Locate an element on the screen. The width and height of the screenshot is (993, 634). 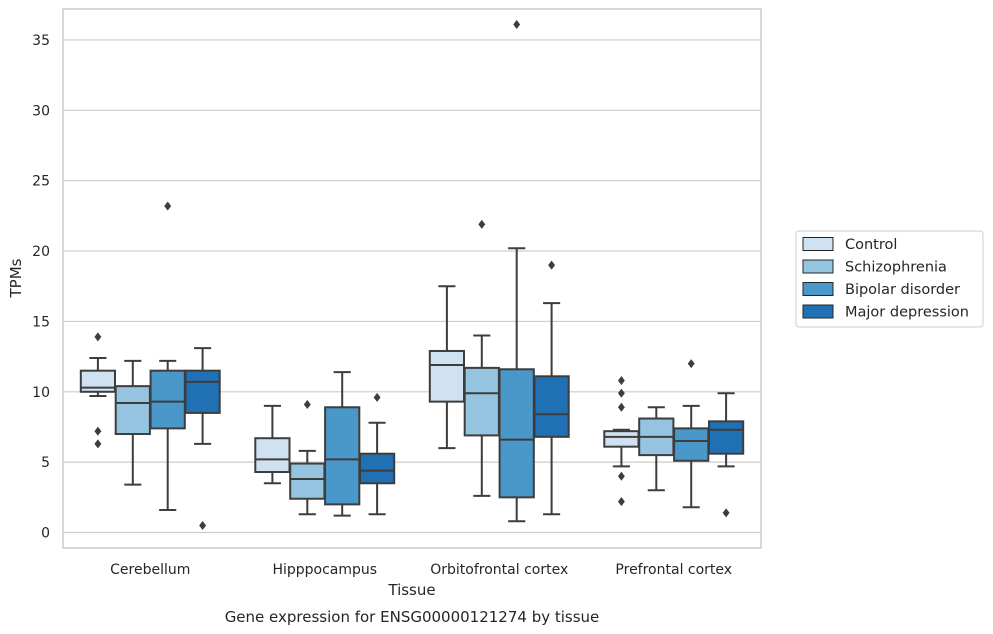
y-tick-label-25: 25 is located at coordinates (41, 182).